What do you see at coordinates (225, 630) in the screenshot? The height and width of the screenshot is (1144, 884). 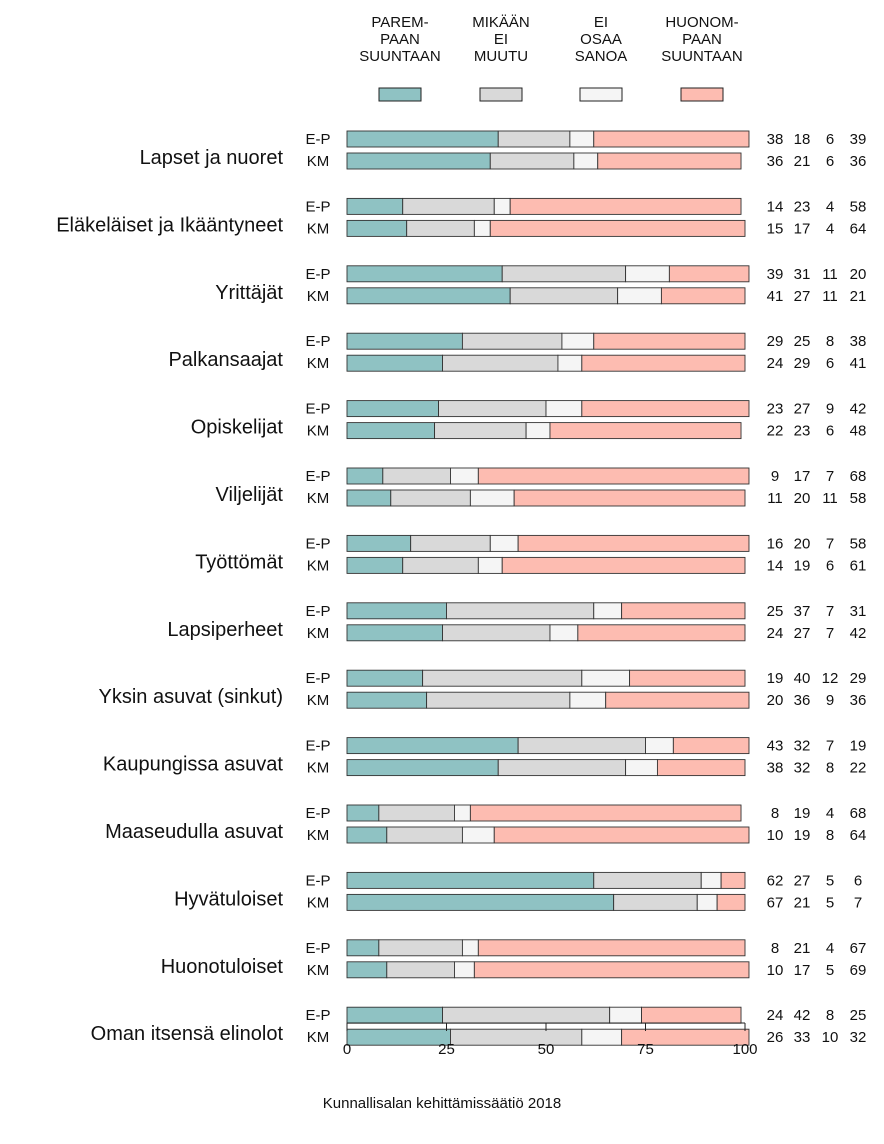 I see `group-label: Lapsiperheet` at bounding box center [225, 630].